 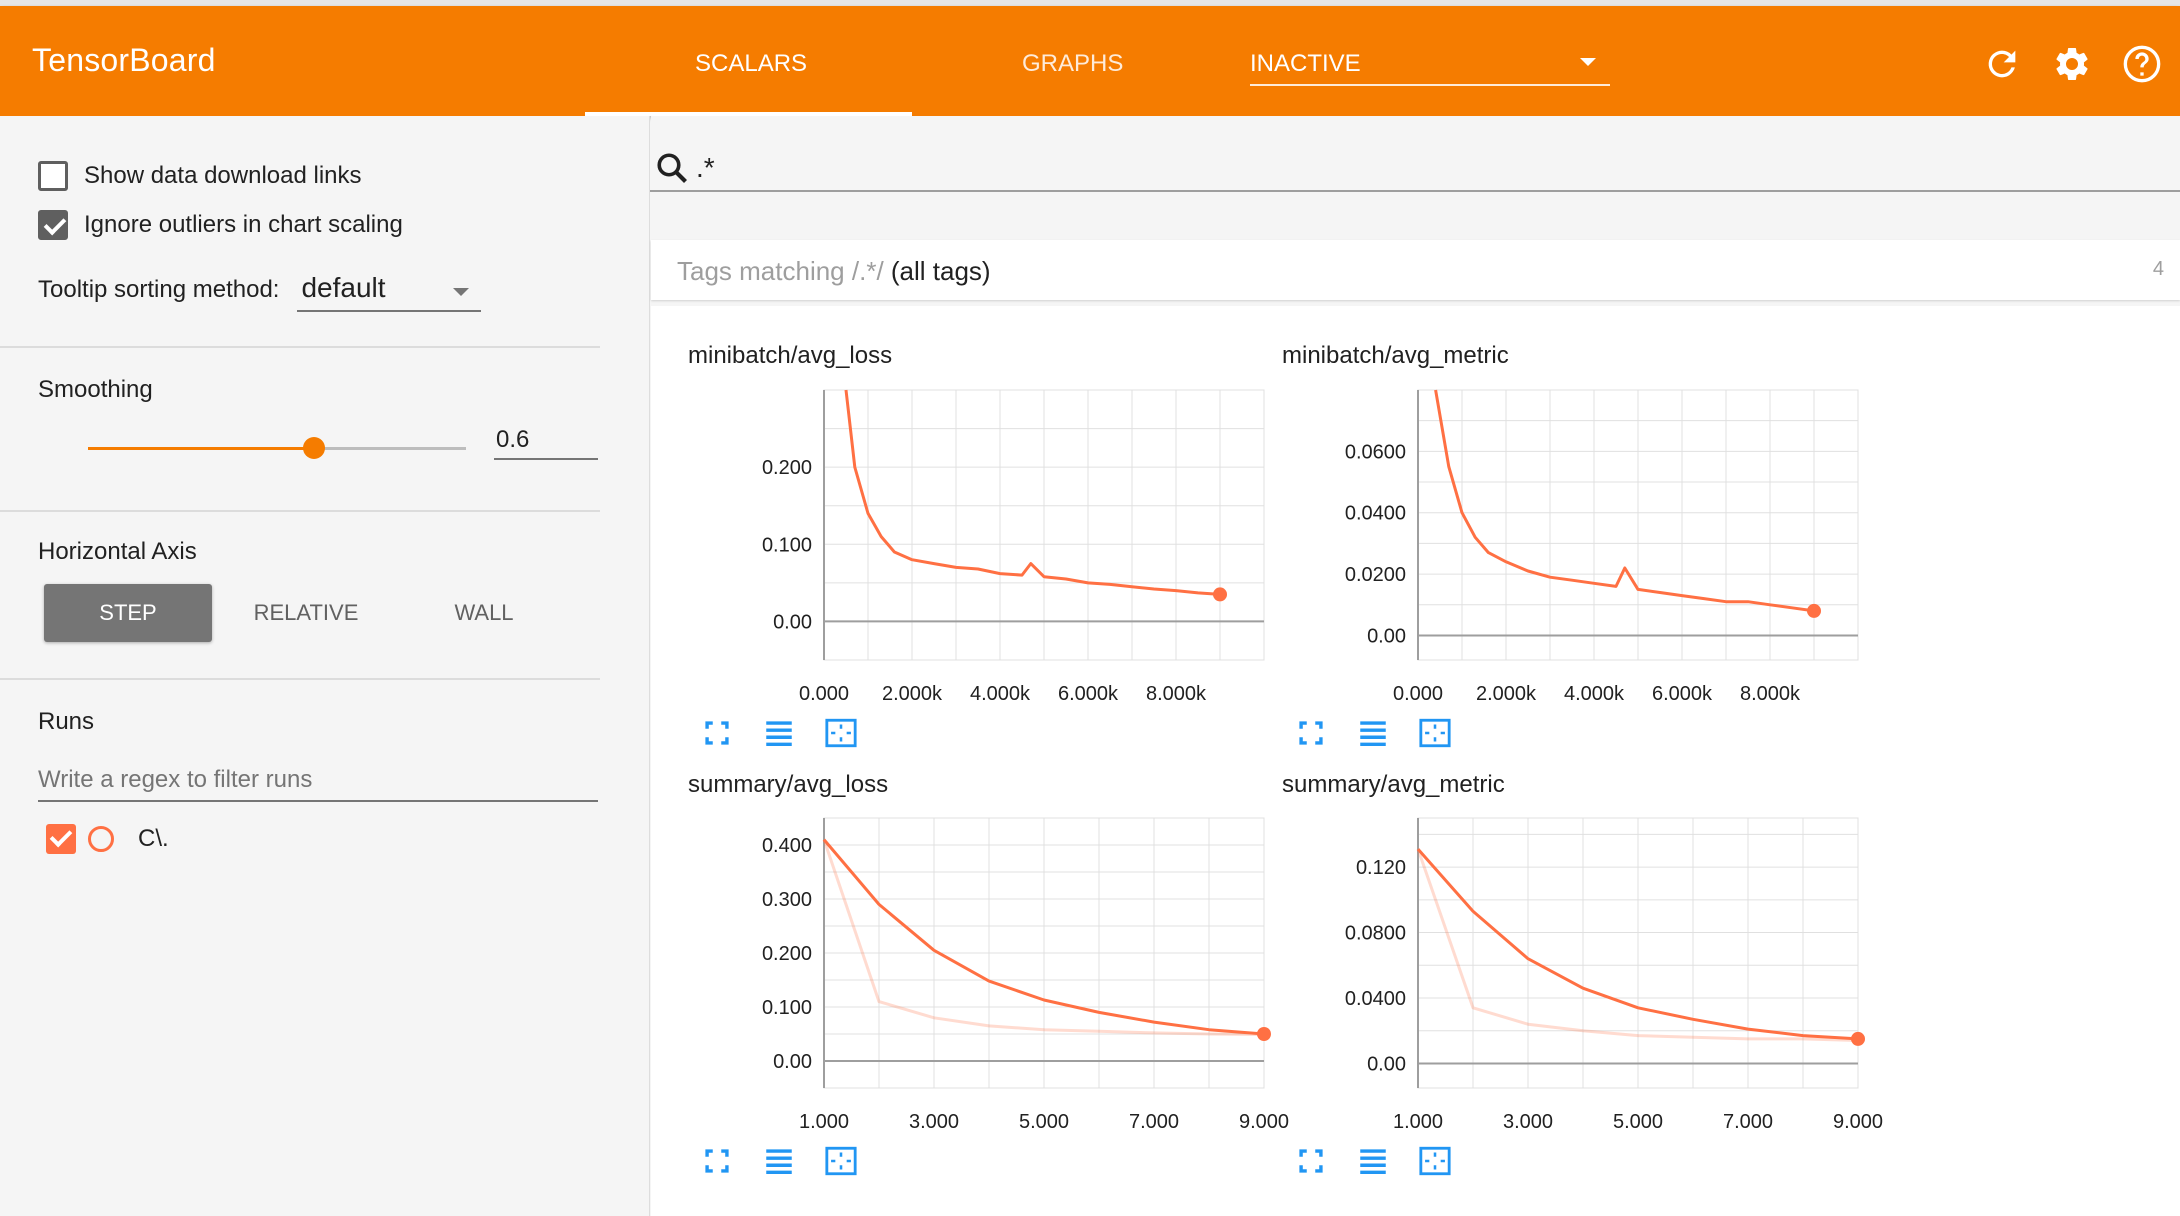 What do you see at coordinates (61, 839) in the screenshot?
I see `run-checkbox` at bounding box center [61, 839].